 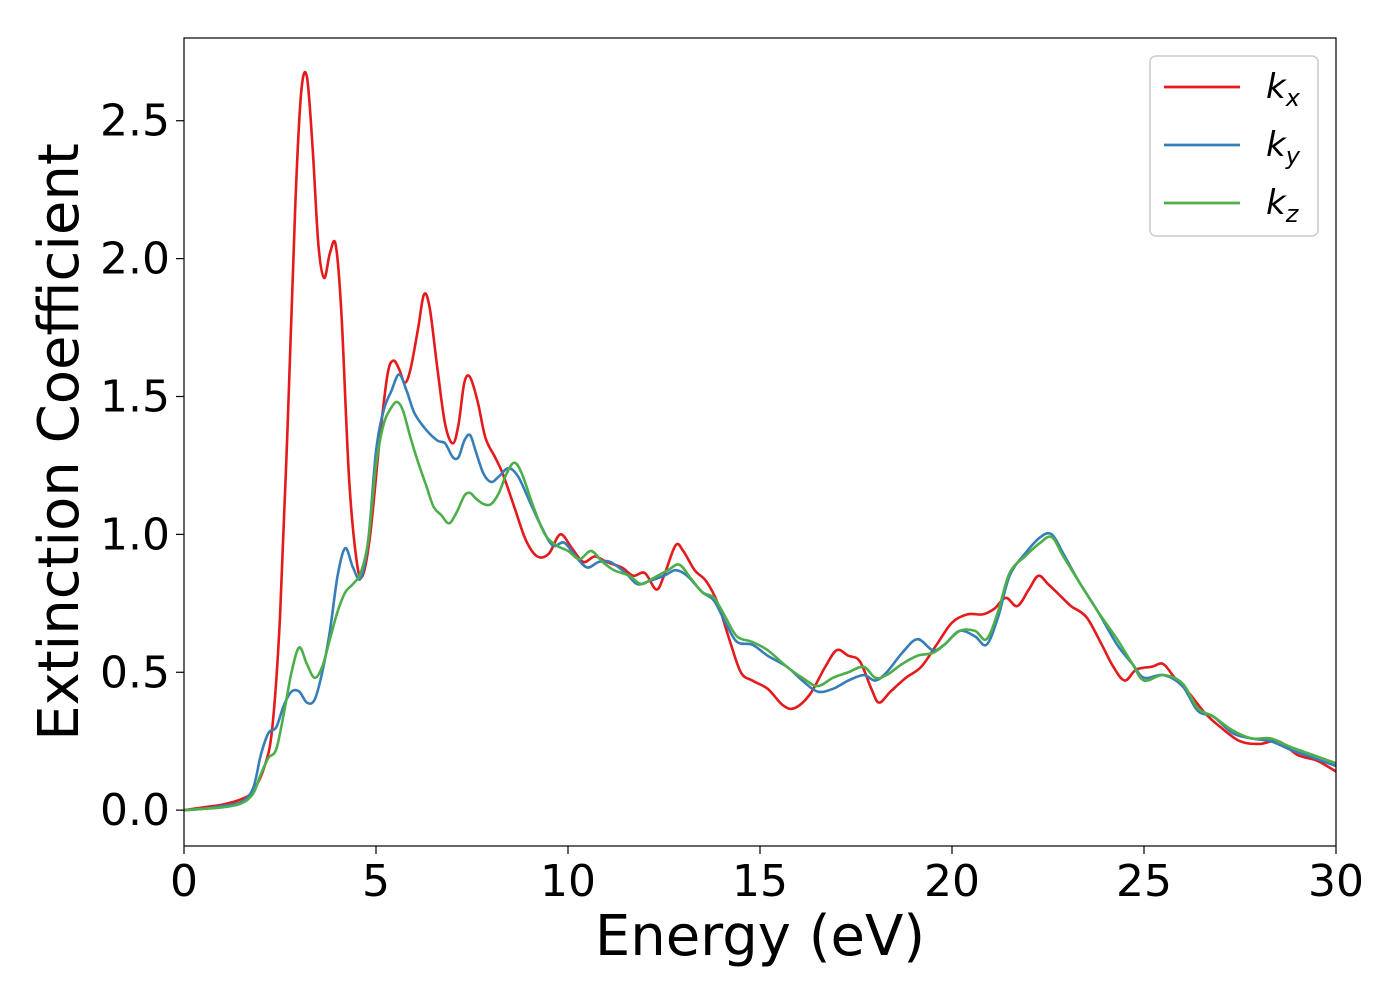 I want to click on x-tick-label: 15, so click(x=760, y=881).